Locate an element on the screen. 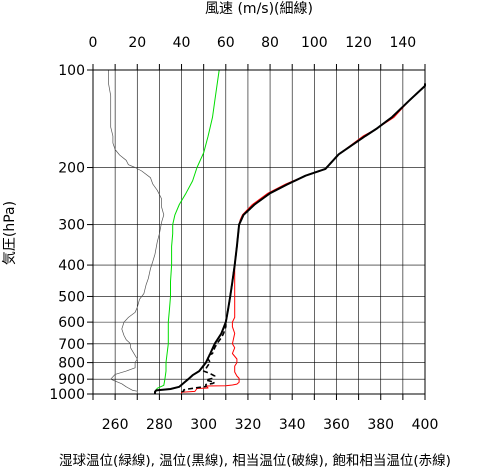 Image resolution: width=498 pixels, height=472 pixels. y-tick-label: 900 is located at coordinates (71, 380).